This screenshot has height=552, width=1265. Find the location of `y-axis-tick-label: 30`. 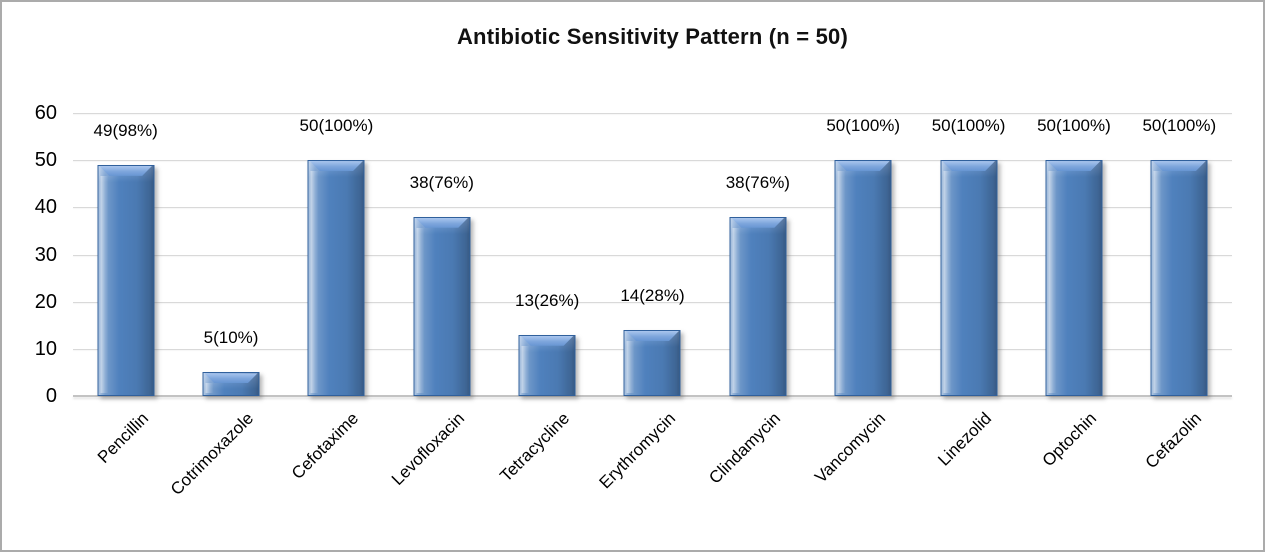

y-axis-tick-label: 30 is located at coordinates (45, 254).